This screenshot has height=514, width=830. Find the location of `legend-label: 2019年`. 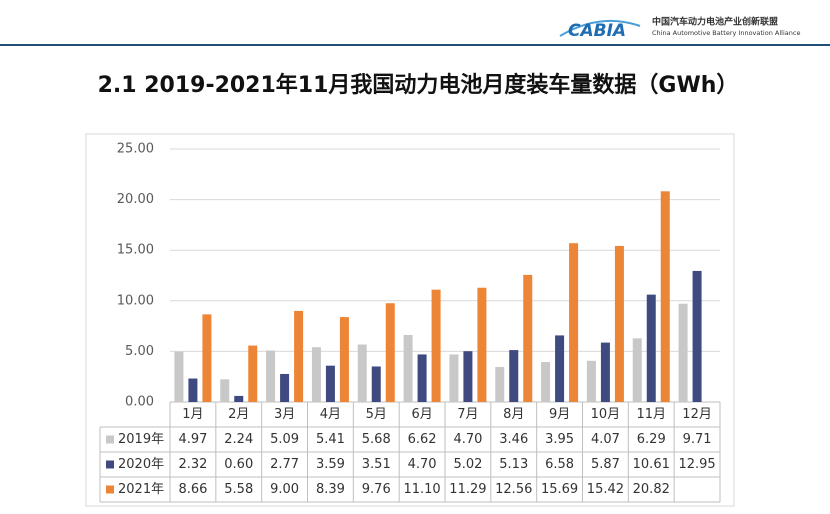

legend-label: 2019年 is located at coordinates (141, 439).